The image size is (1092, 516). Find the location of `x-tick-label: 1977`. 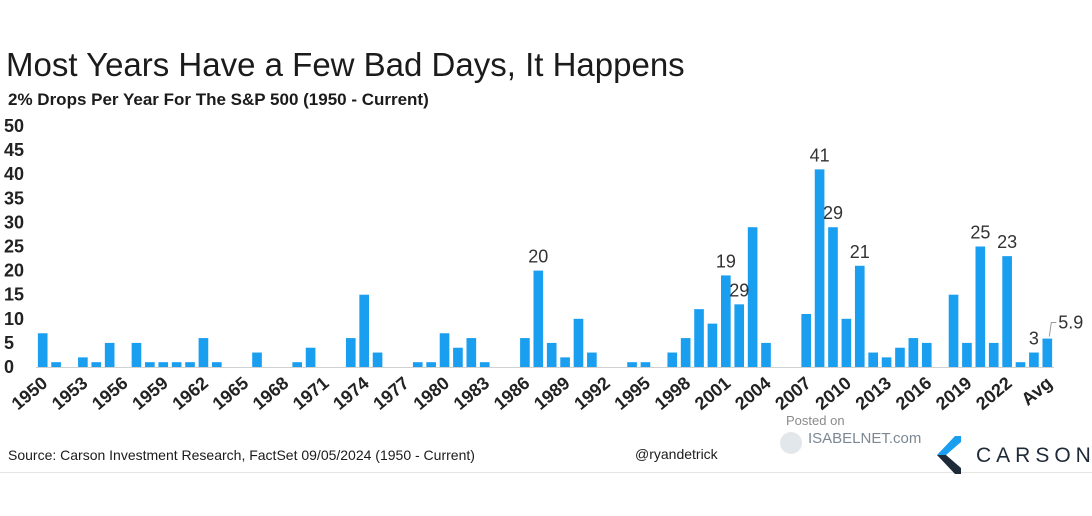

x-tick-label: 1977 is located at coordinates (391, 393).